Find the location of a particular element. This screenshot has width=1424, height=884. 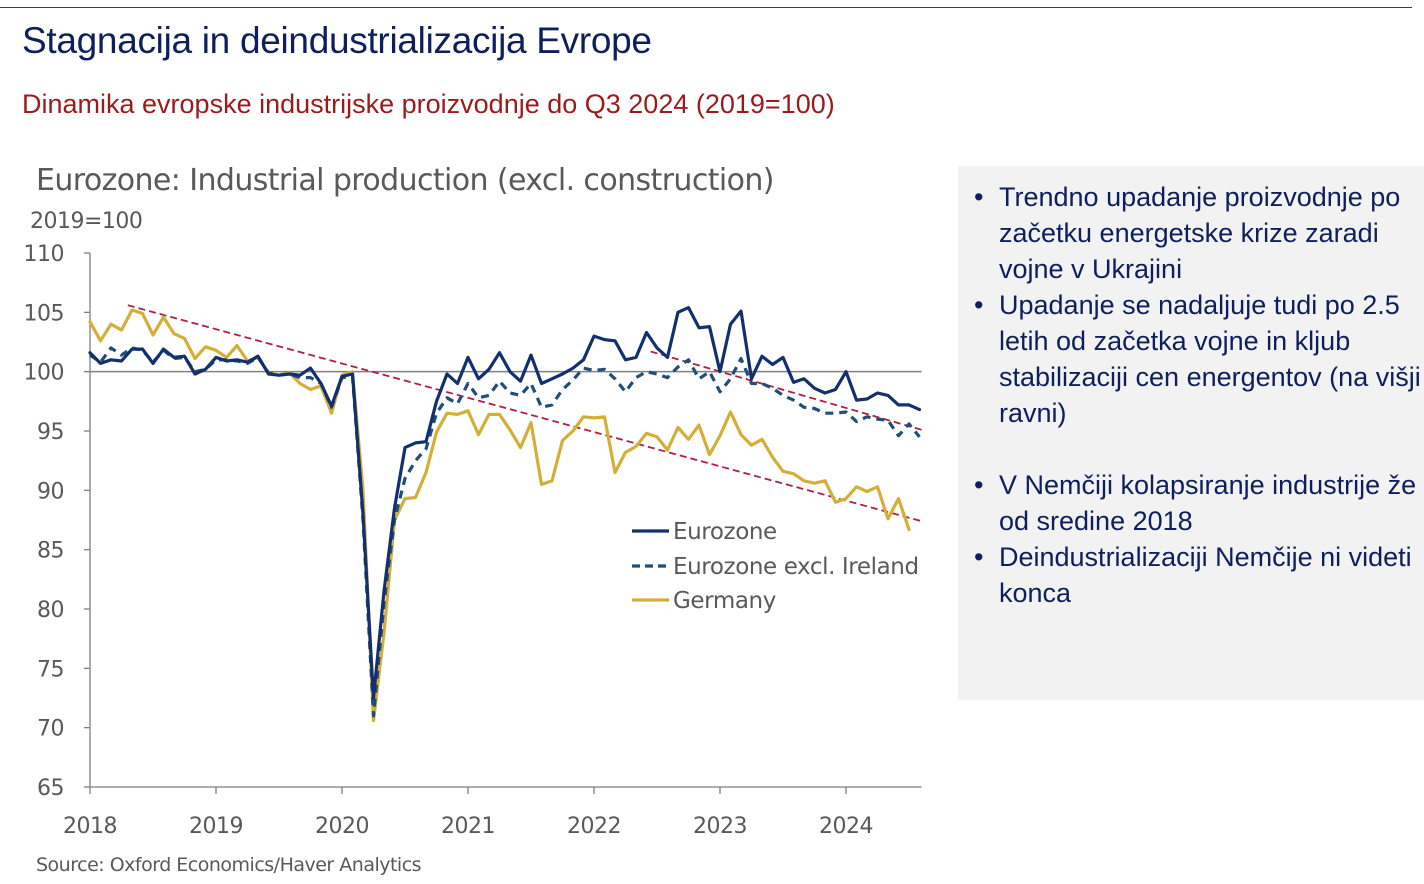

y-tick-label: 100 is located at coordinates (44, 373).